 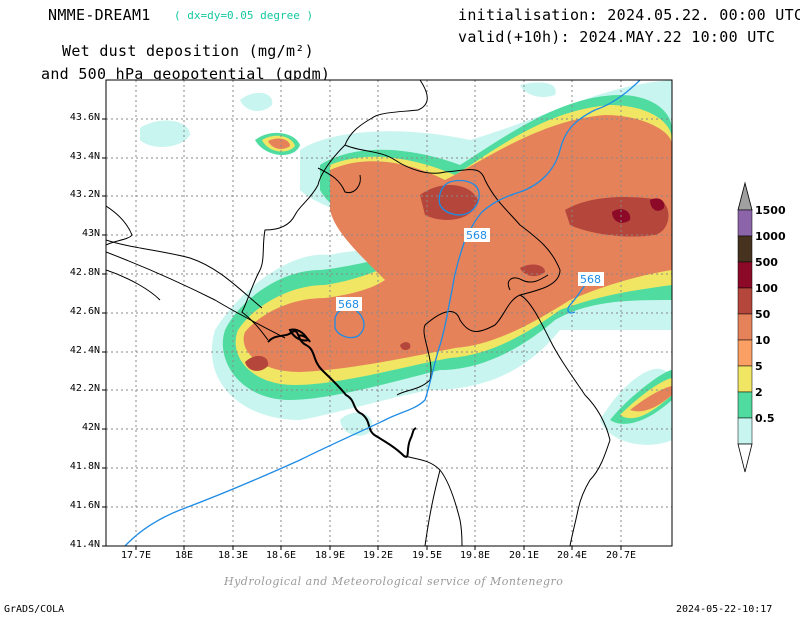 What do you see at coordinates (99, 15) in the screenshot?
I see `model-name: NMME-DREAM1` at bounding box center [99, 15].